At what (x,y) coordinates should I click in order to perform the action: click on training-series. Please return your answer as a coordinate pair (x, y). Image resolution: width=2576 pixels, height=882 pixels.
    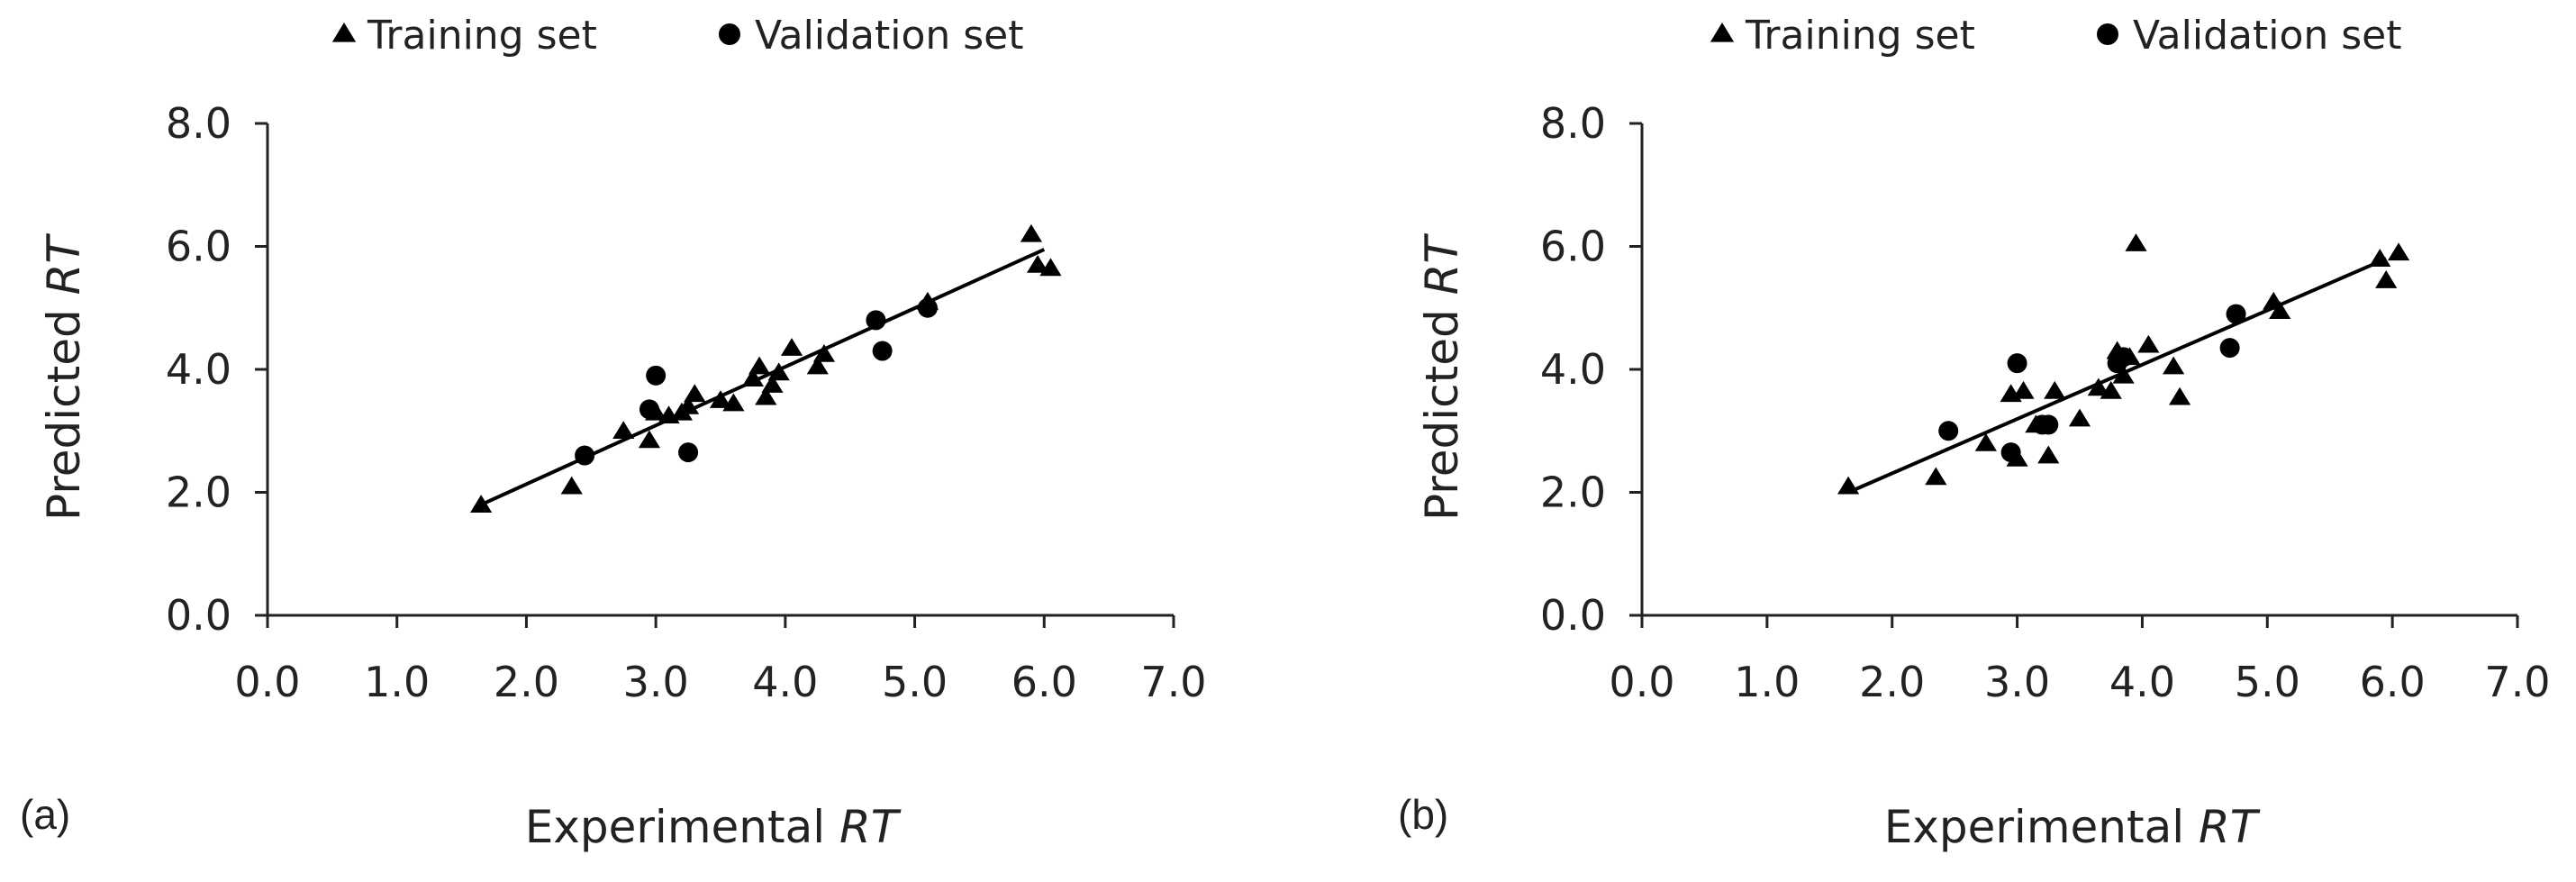
    Looking at the image, I should click on (766, 368).